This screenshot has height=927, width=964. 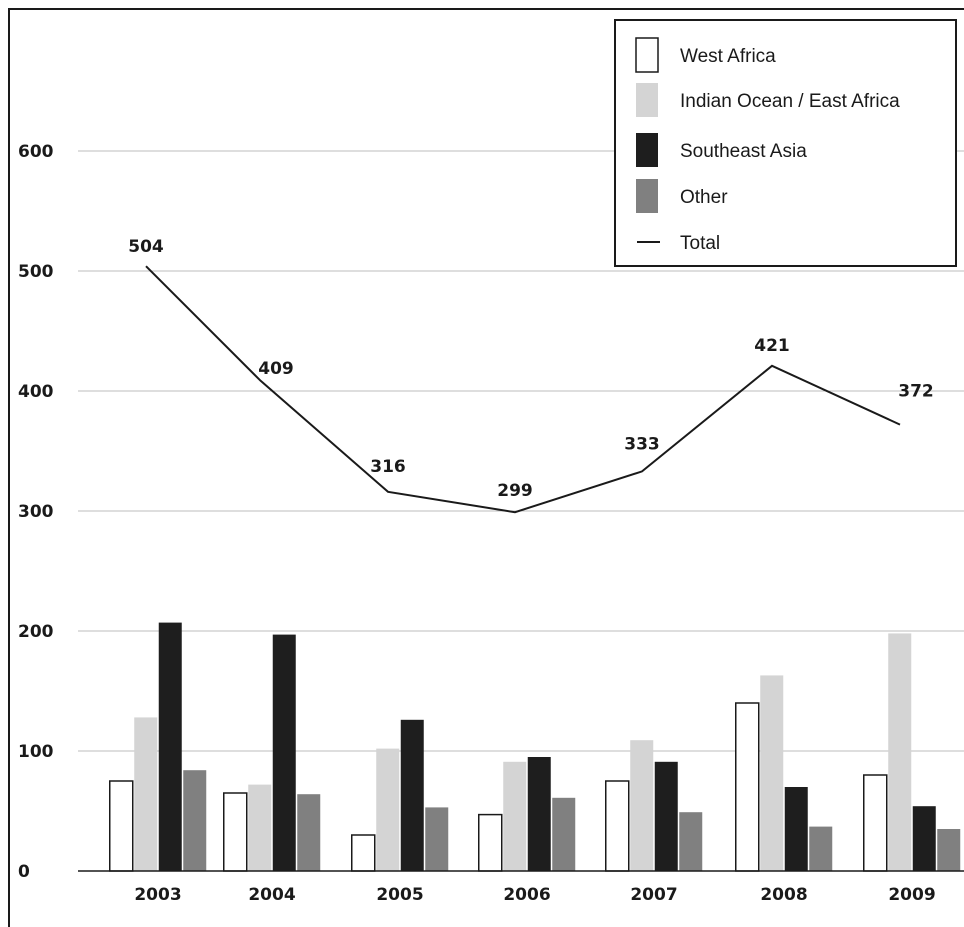 I want to click on legend-label: Southeast Asia, so click(x=743, y=151).